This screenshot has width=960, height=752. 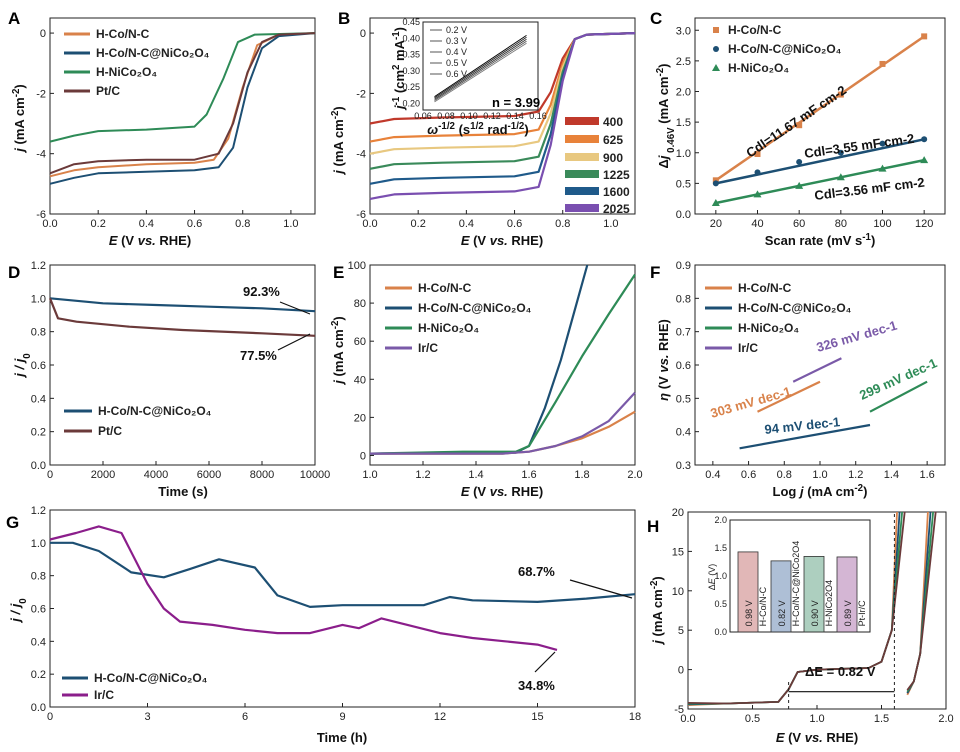 I want to click on panel-e-legend-label: H-Co/N-C@NiCo₂O₄, so click(x=475, y=308).